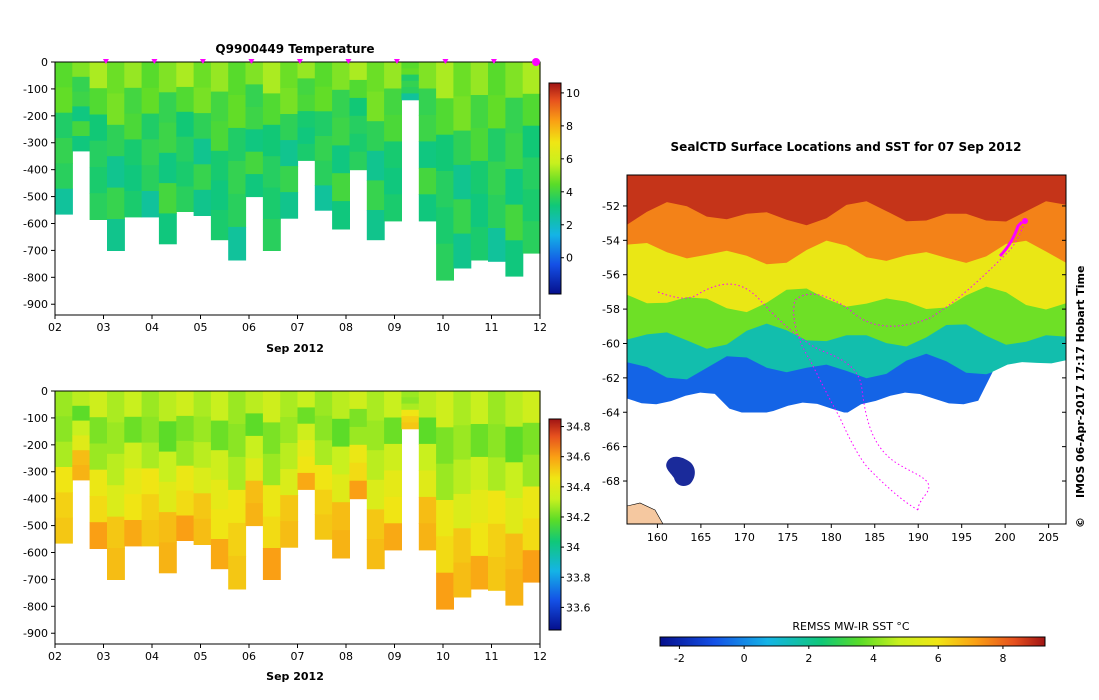 The width and height of the screenshot is (1099, 700). What do you see at coordinates (578, 517) in the screenshot?
I see `salinity-colorbar-tick-label: 34.2` at bounding box center [578, 517].